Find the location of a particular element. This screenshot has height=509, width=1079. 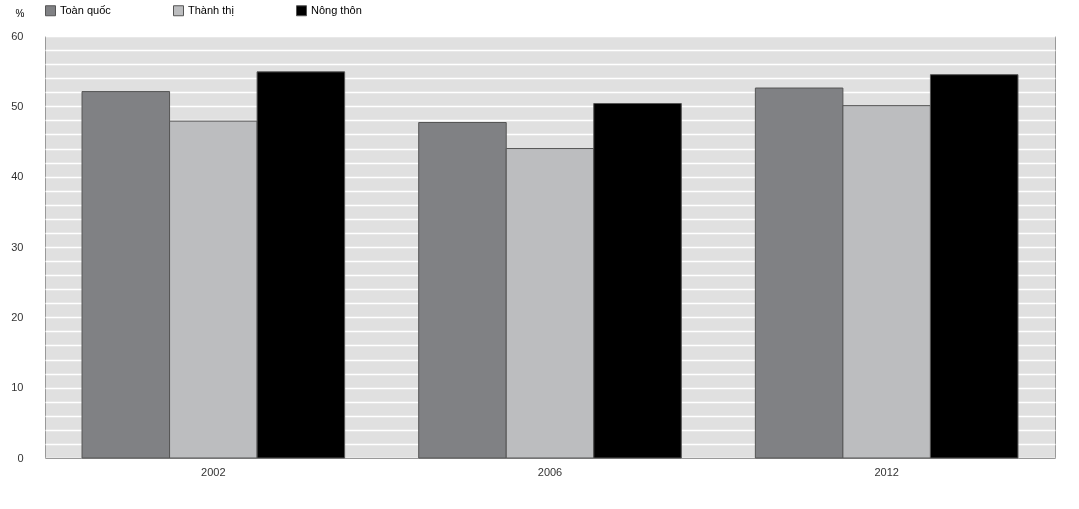

y-tick-label: 10 is located at coordinates (17, 387).